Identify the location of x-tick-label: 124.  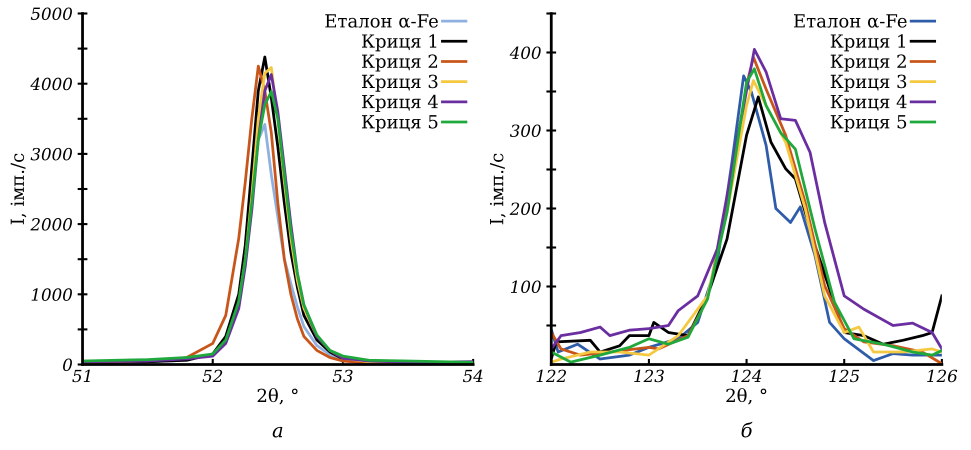
(747, 376).